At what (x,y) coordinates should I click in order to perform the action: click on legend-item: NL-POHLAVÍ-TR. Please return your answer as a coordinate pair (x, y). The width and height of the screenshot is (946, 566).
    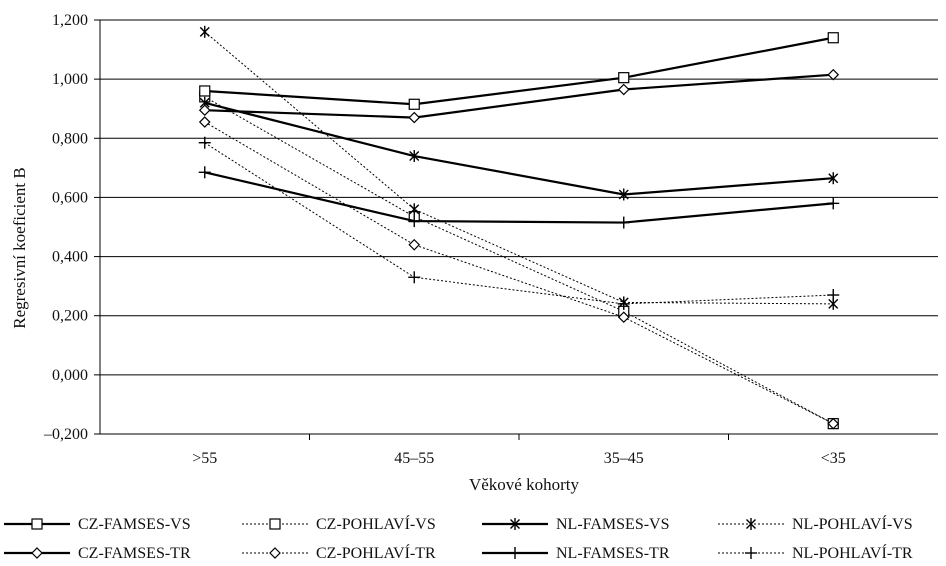
    Looking at the image, I should click on (815, 552).